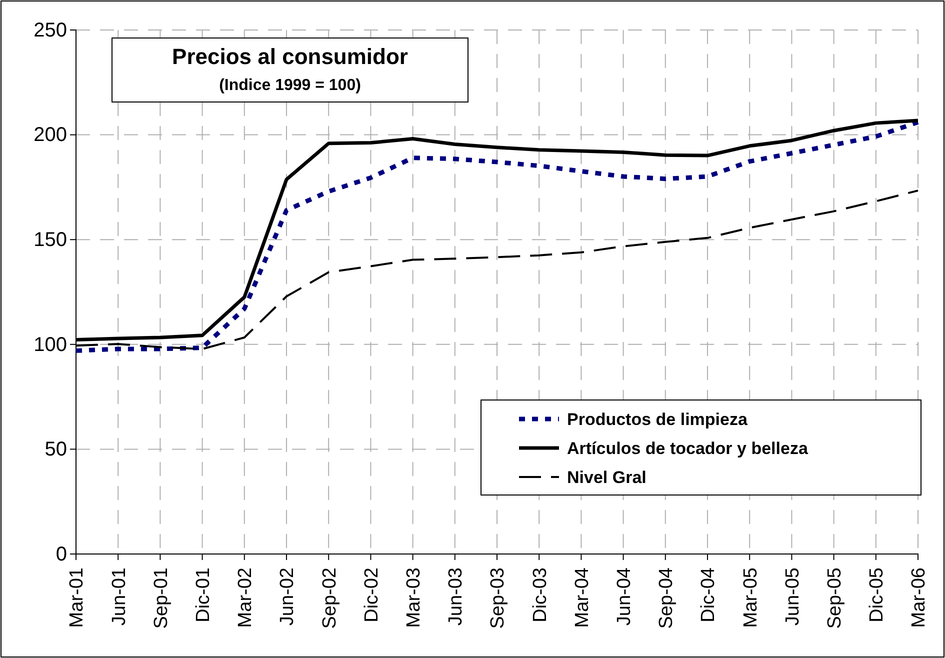  I want to click on x-tick-label: Jun-04, so click(624, 596).